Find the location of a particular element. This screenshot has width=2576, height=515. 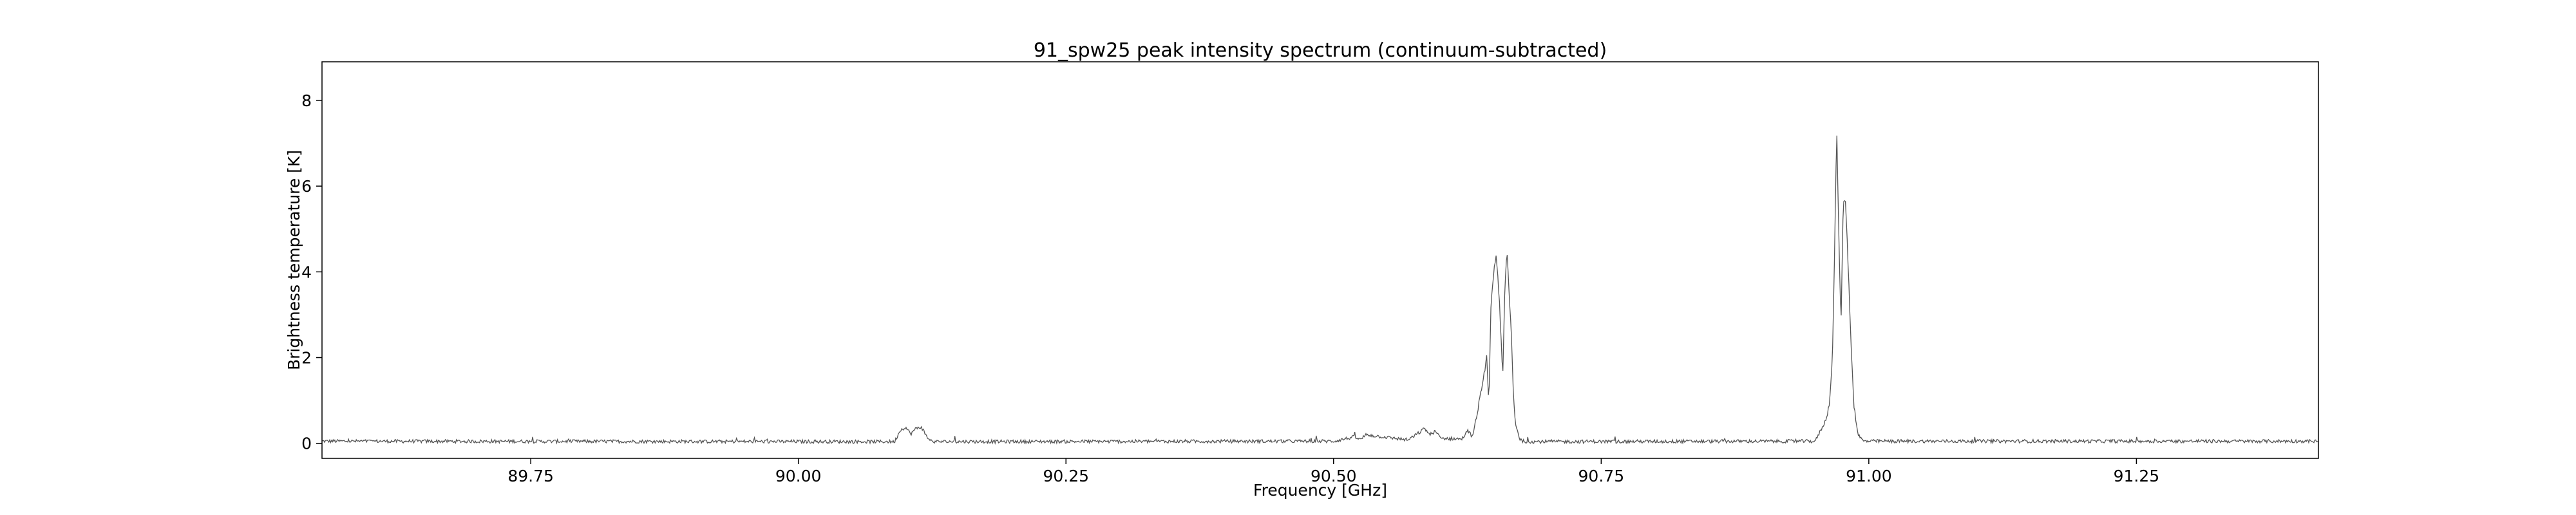

x-tick-label: 90.25 is located at coordinates (1066, 476).